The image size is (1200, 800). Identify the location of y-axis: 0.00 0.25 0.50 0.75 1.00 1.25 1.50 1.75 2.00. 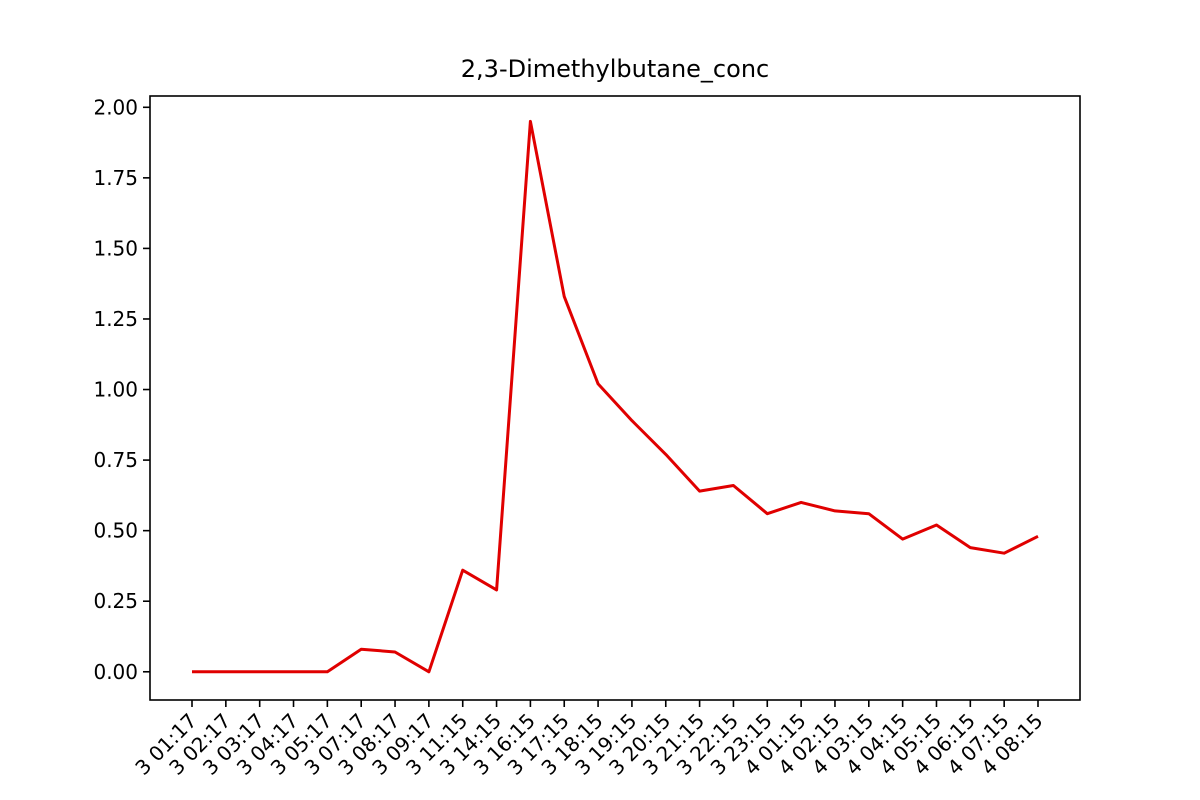
(121, 389).